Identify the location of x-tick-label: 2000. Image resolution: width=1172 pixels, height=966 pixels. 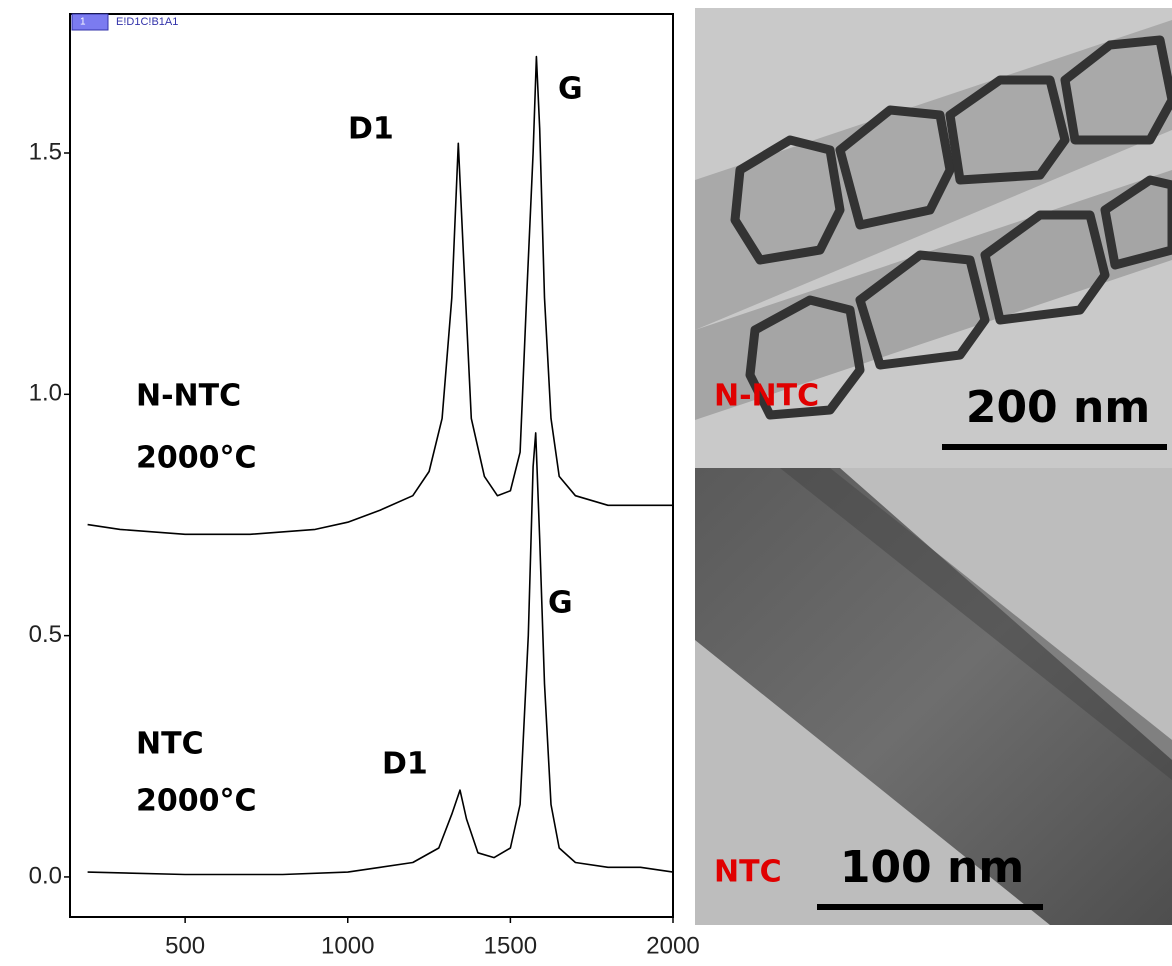
(672, 945).